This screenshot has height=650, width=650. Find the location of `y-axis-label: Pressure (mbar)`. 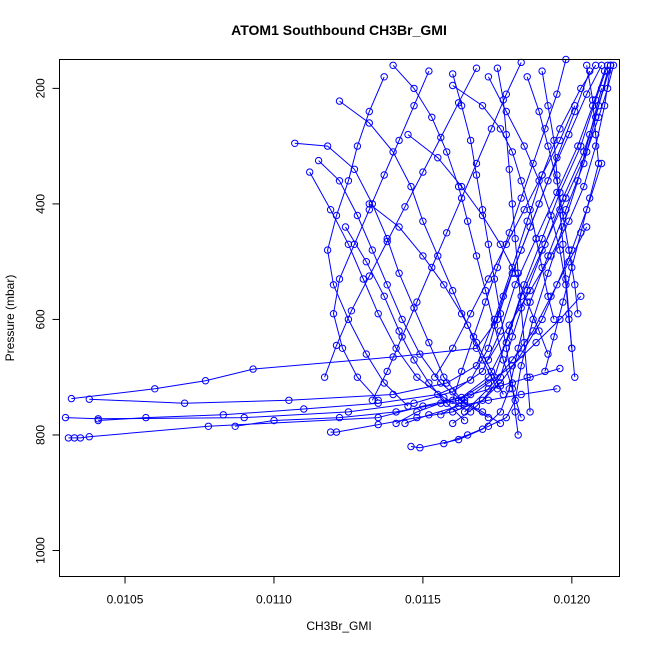

y-axis-label: Pressure (mbar) is located at coordinates (10, 318).